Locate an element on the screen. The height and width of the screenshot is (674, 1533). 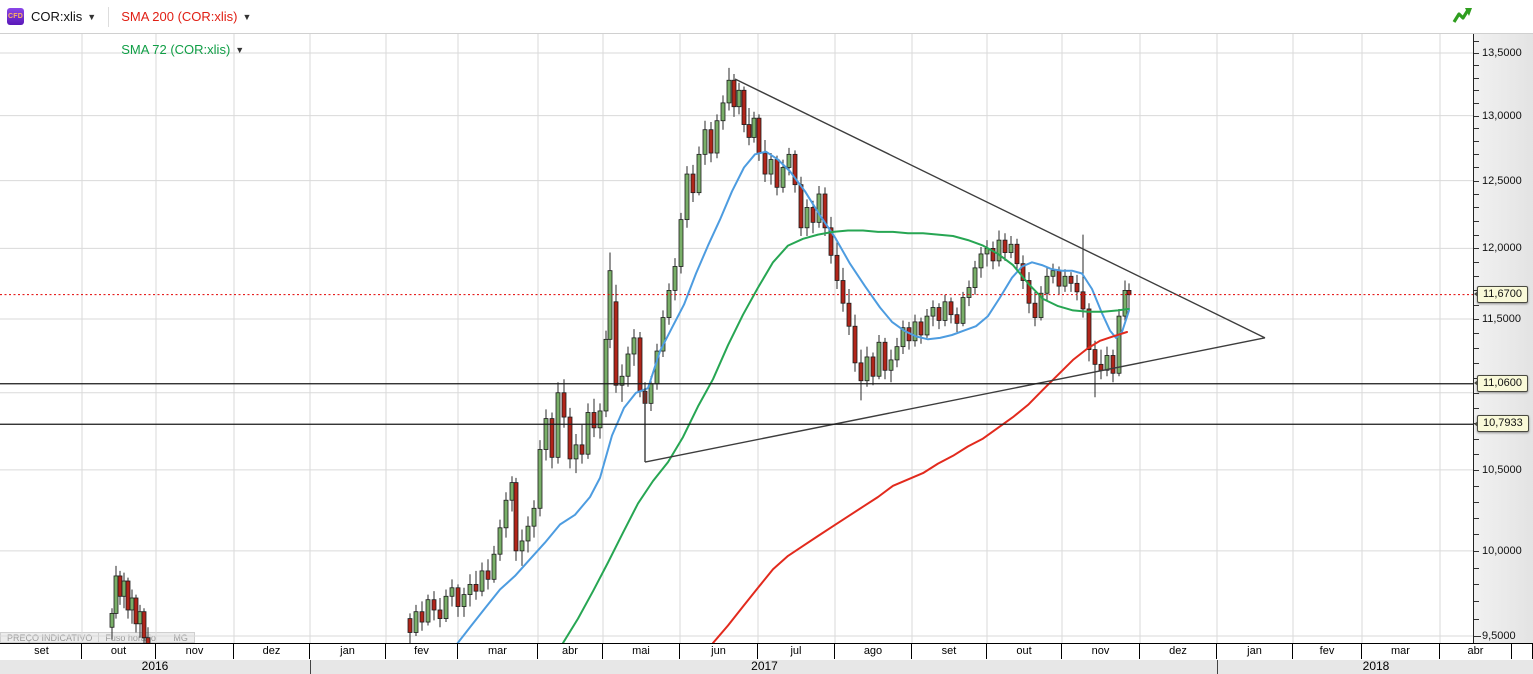
month-cell: jul is located at coordinates (796, 651).